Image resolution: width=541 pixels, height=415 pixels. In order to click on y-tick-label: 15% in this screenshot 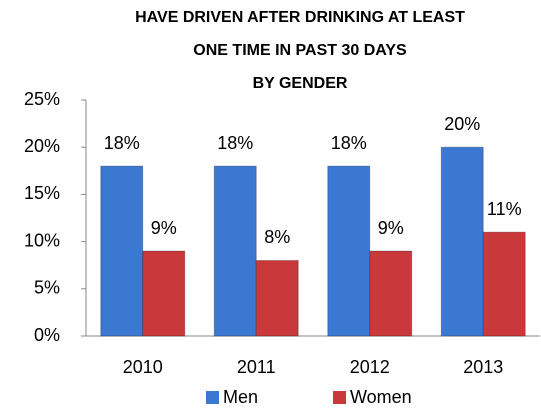, I will do `click(42, 193)`.